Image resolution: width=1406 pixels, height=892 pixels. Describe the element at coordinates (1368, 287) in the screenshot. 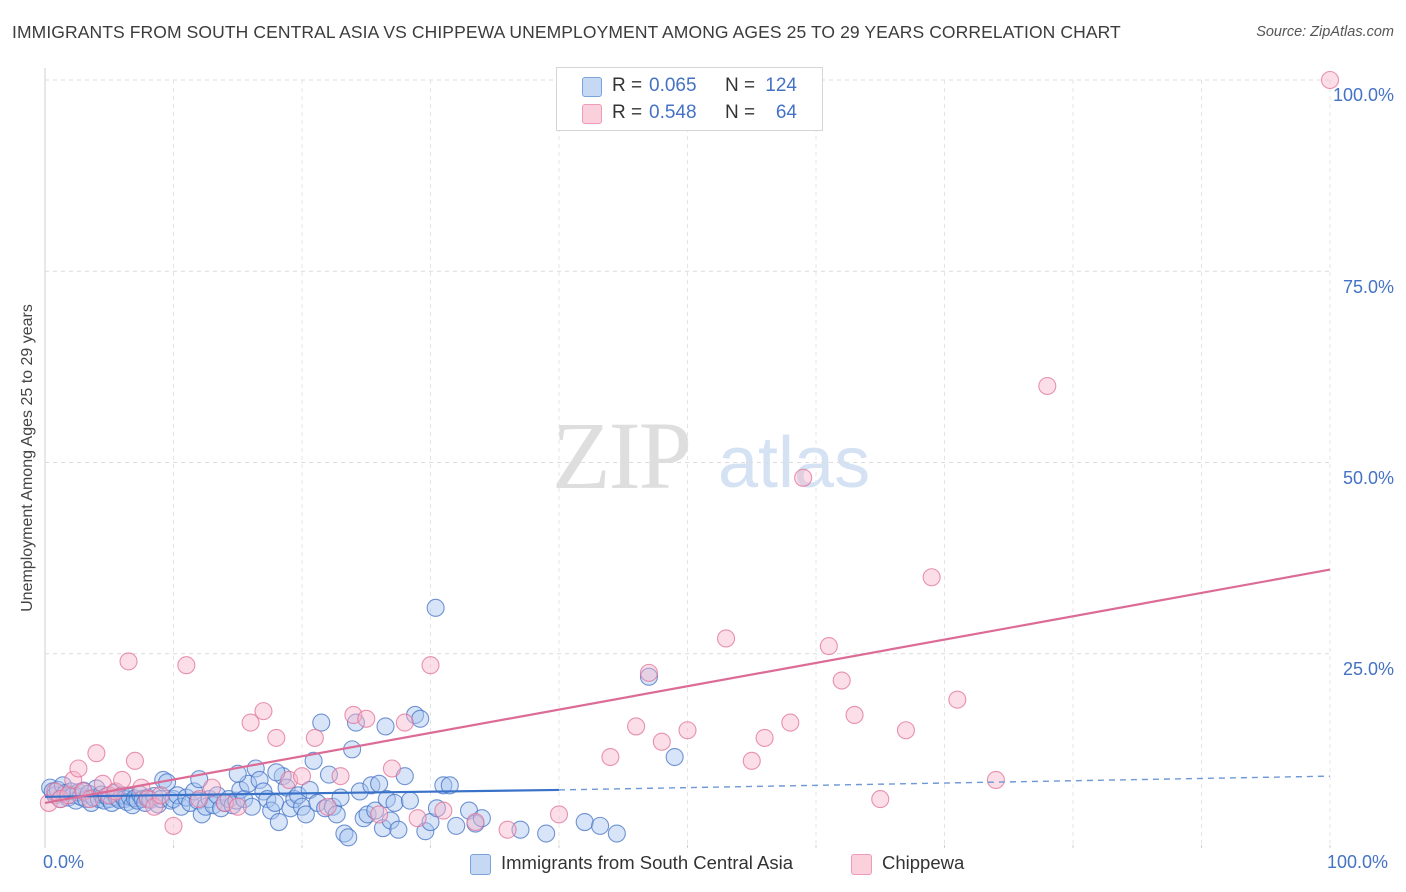

I see `y-tick-label-75: 75.0%` at that location.